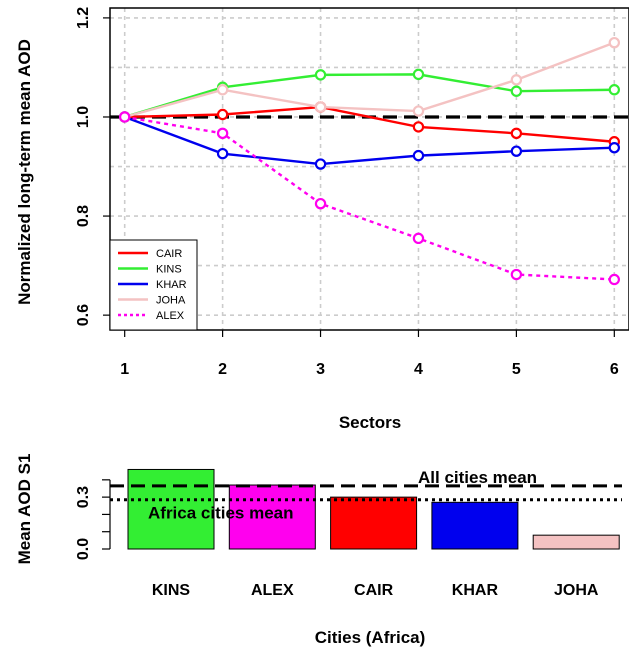  I want to click on line-chart-x-axis-label: Sectors, so click(370, 422).